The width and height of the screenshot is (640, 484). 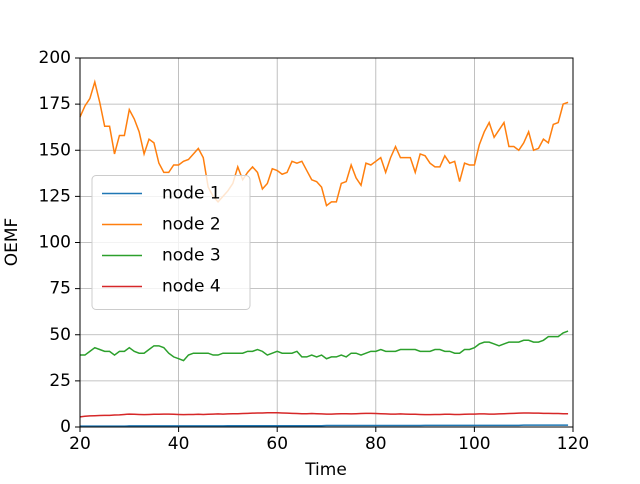 What do you see at coordinates (191, 256) in the screenshot?
I see `legend-label: node 3` at bounding box center [191, 256].